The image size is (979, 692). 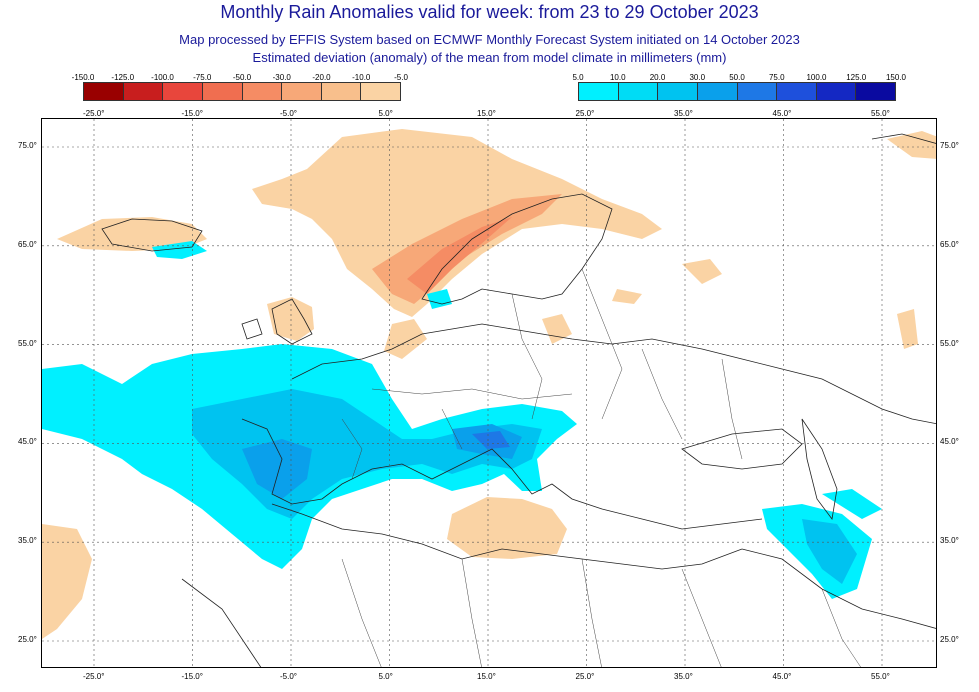 I want to click on dry-area-iceland, so click(x=132, y=234).